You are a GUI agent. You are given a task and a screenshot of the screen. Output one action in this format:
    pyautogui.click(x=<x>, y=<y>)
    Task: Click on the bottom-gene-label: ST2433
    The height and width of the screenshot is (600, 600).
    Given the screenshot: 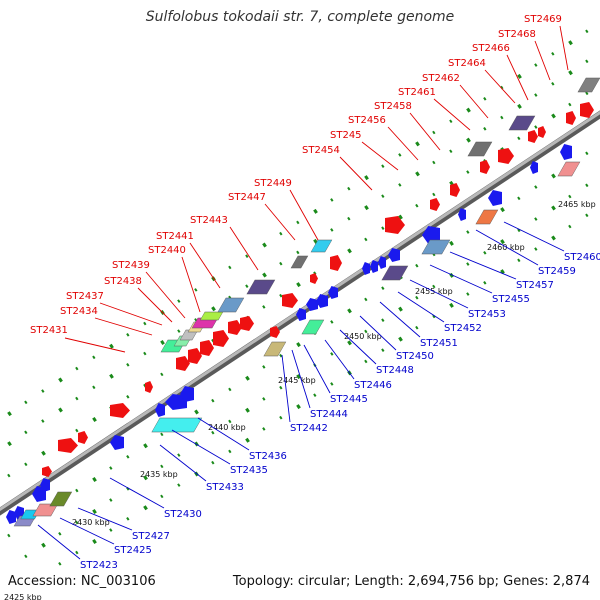 What is the action you would take?
    pyautogui.click(x=225, y=487)
    